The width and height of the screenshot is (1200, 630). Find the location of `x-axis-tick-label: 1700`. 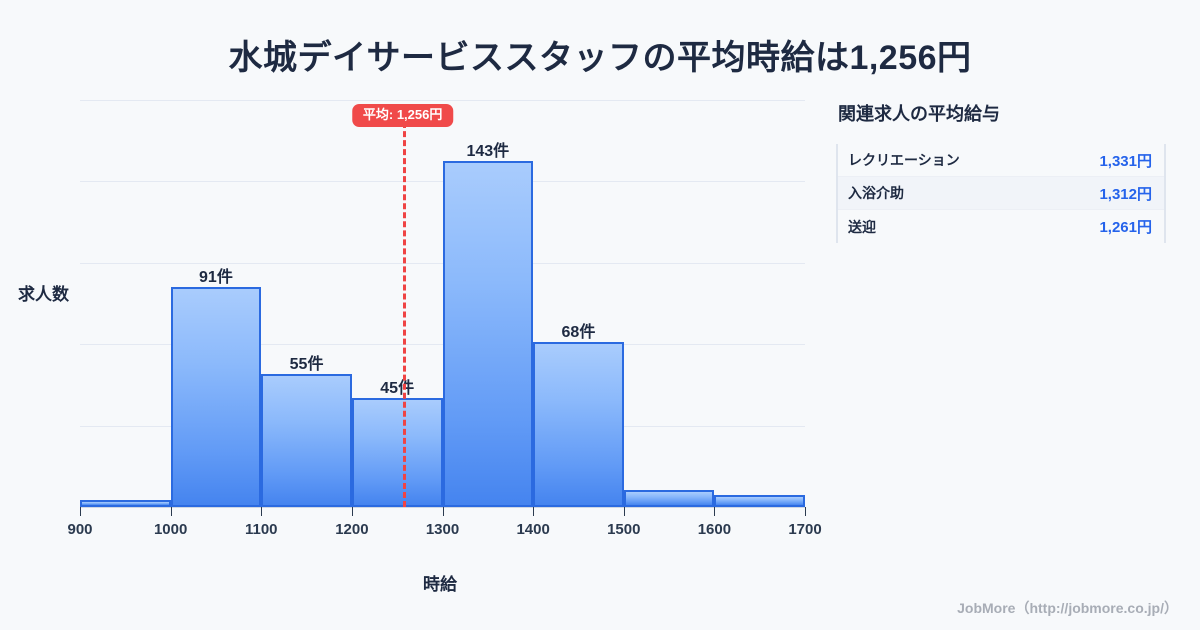

x-axis-tick-label: 1700 is located at coordinates (805, 529).